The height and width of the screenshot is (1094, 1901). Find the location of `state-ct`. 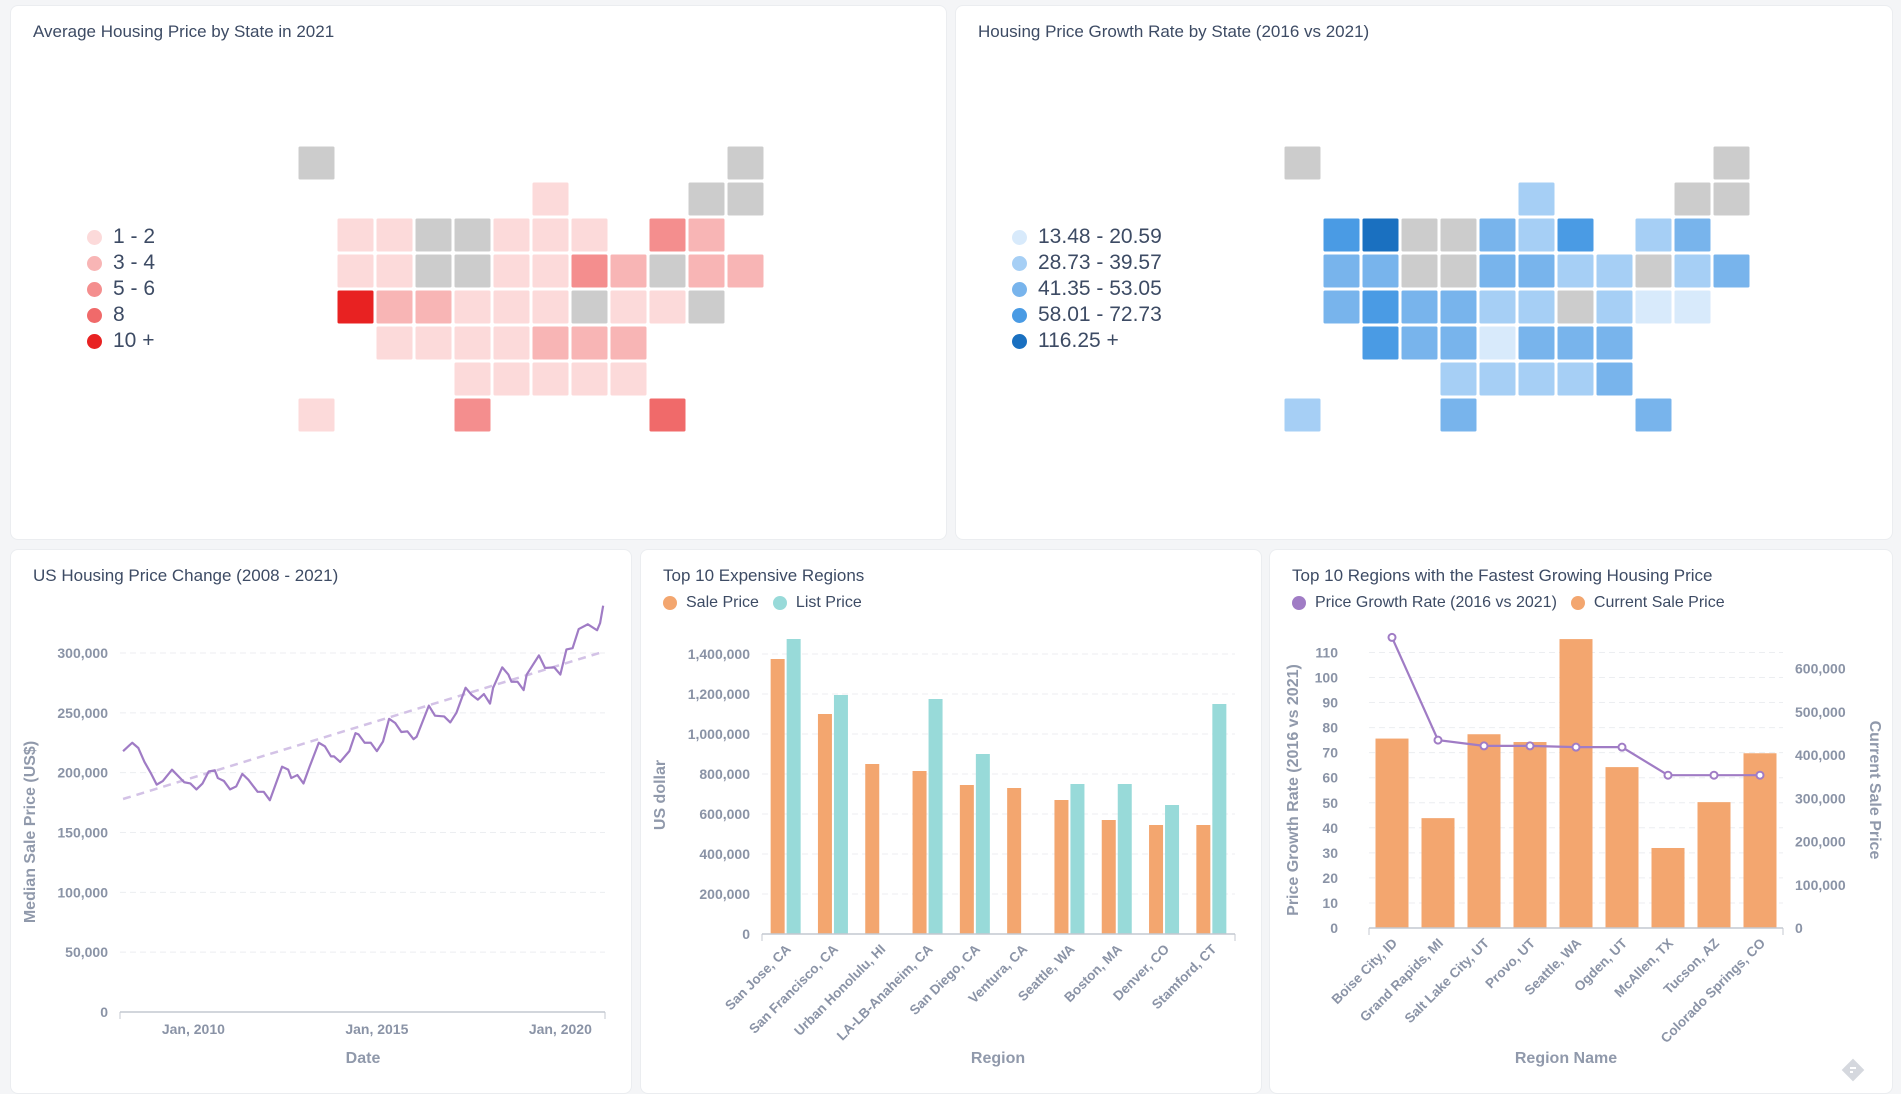

state-ct is located at coordinates (1692, 271).